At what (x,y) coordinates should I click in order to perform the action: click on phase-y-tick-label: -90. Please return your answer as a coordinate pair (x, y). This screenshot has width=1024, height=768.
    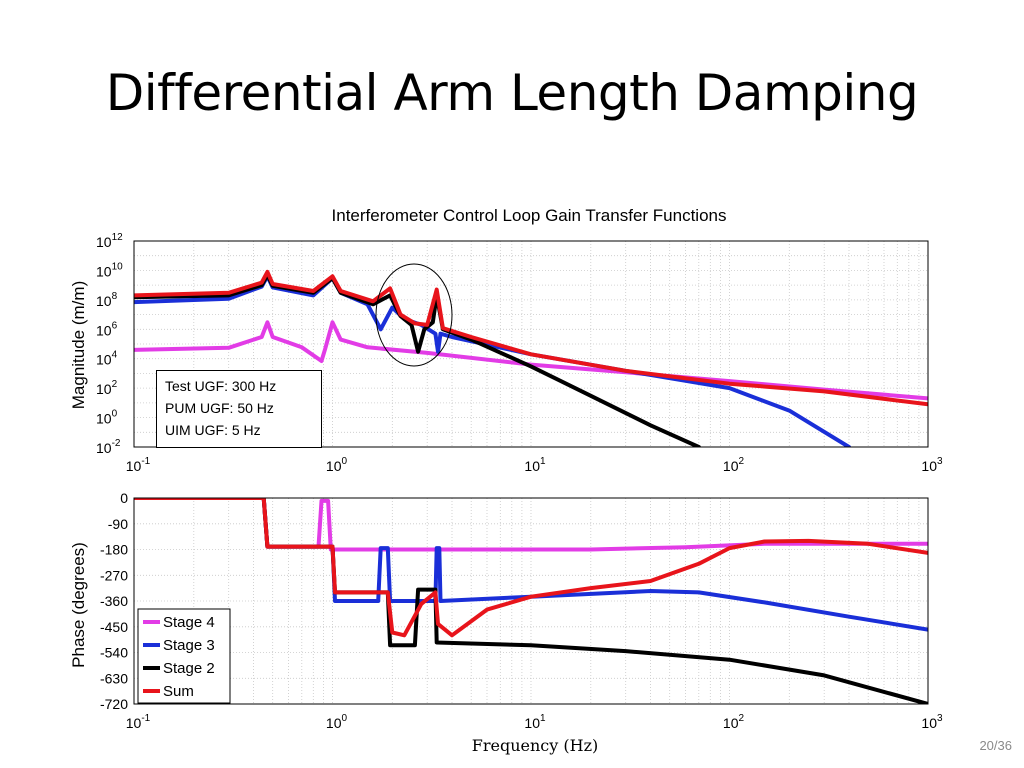
    Looking at the image, I should click on (118, 524).